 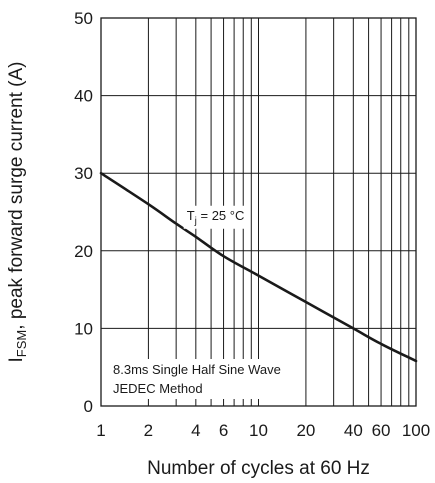 What do you see at coordinates (83, 173) in the screenshot?
I see `y-tick-label: 30` at bounding box center [83, 173].